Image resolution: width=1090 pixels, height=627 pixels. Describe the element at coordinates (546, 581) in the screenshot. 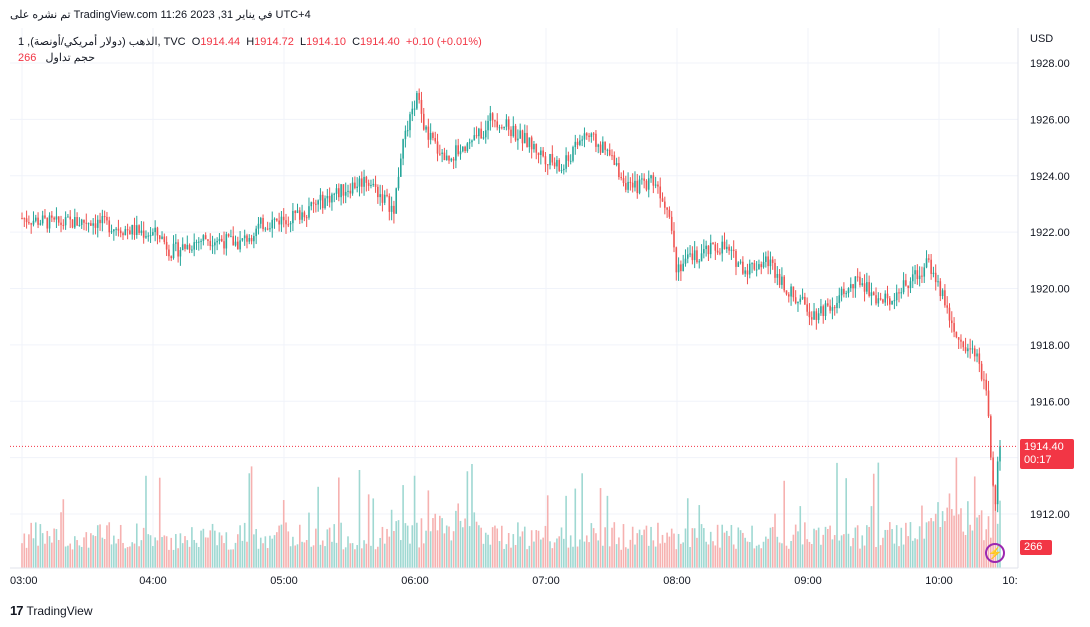

I see `x-tick-label: 07:00` at that location.